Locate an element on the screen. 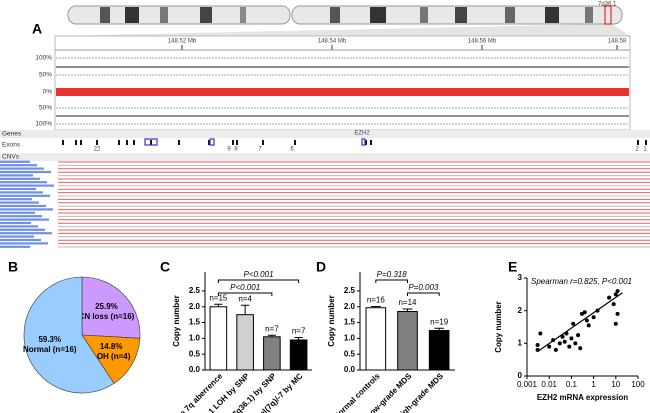  track-label: CNVs is located at coordinates (11, 157).